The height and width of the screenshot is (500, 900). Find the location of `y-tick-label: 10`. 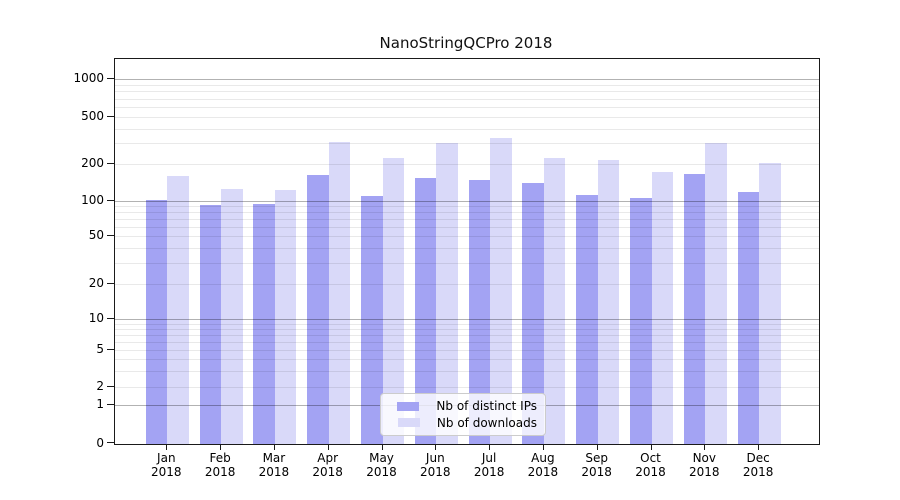

y-tick-label: 10 is located at coordinates (96, 318).